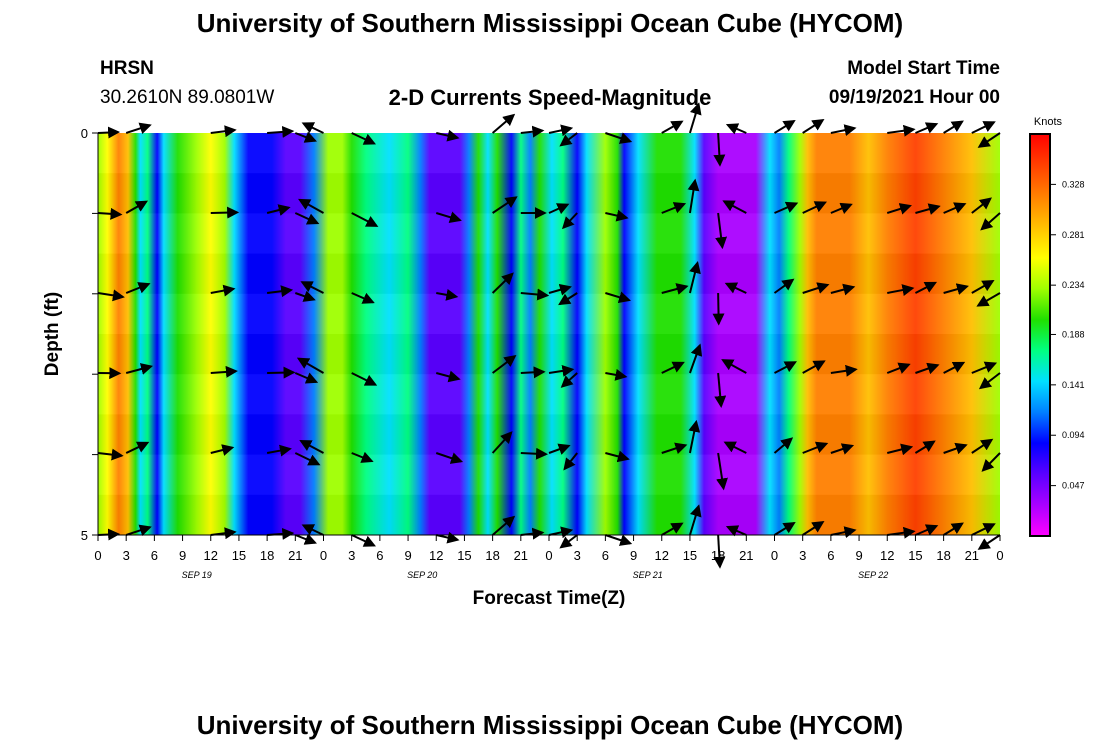 This screenshot has height=750, width=1100. I want to click on model-start-value: 09/19/2021 Hour 00, so click(914, 97).